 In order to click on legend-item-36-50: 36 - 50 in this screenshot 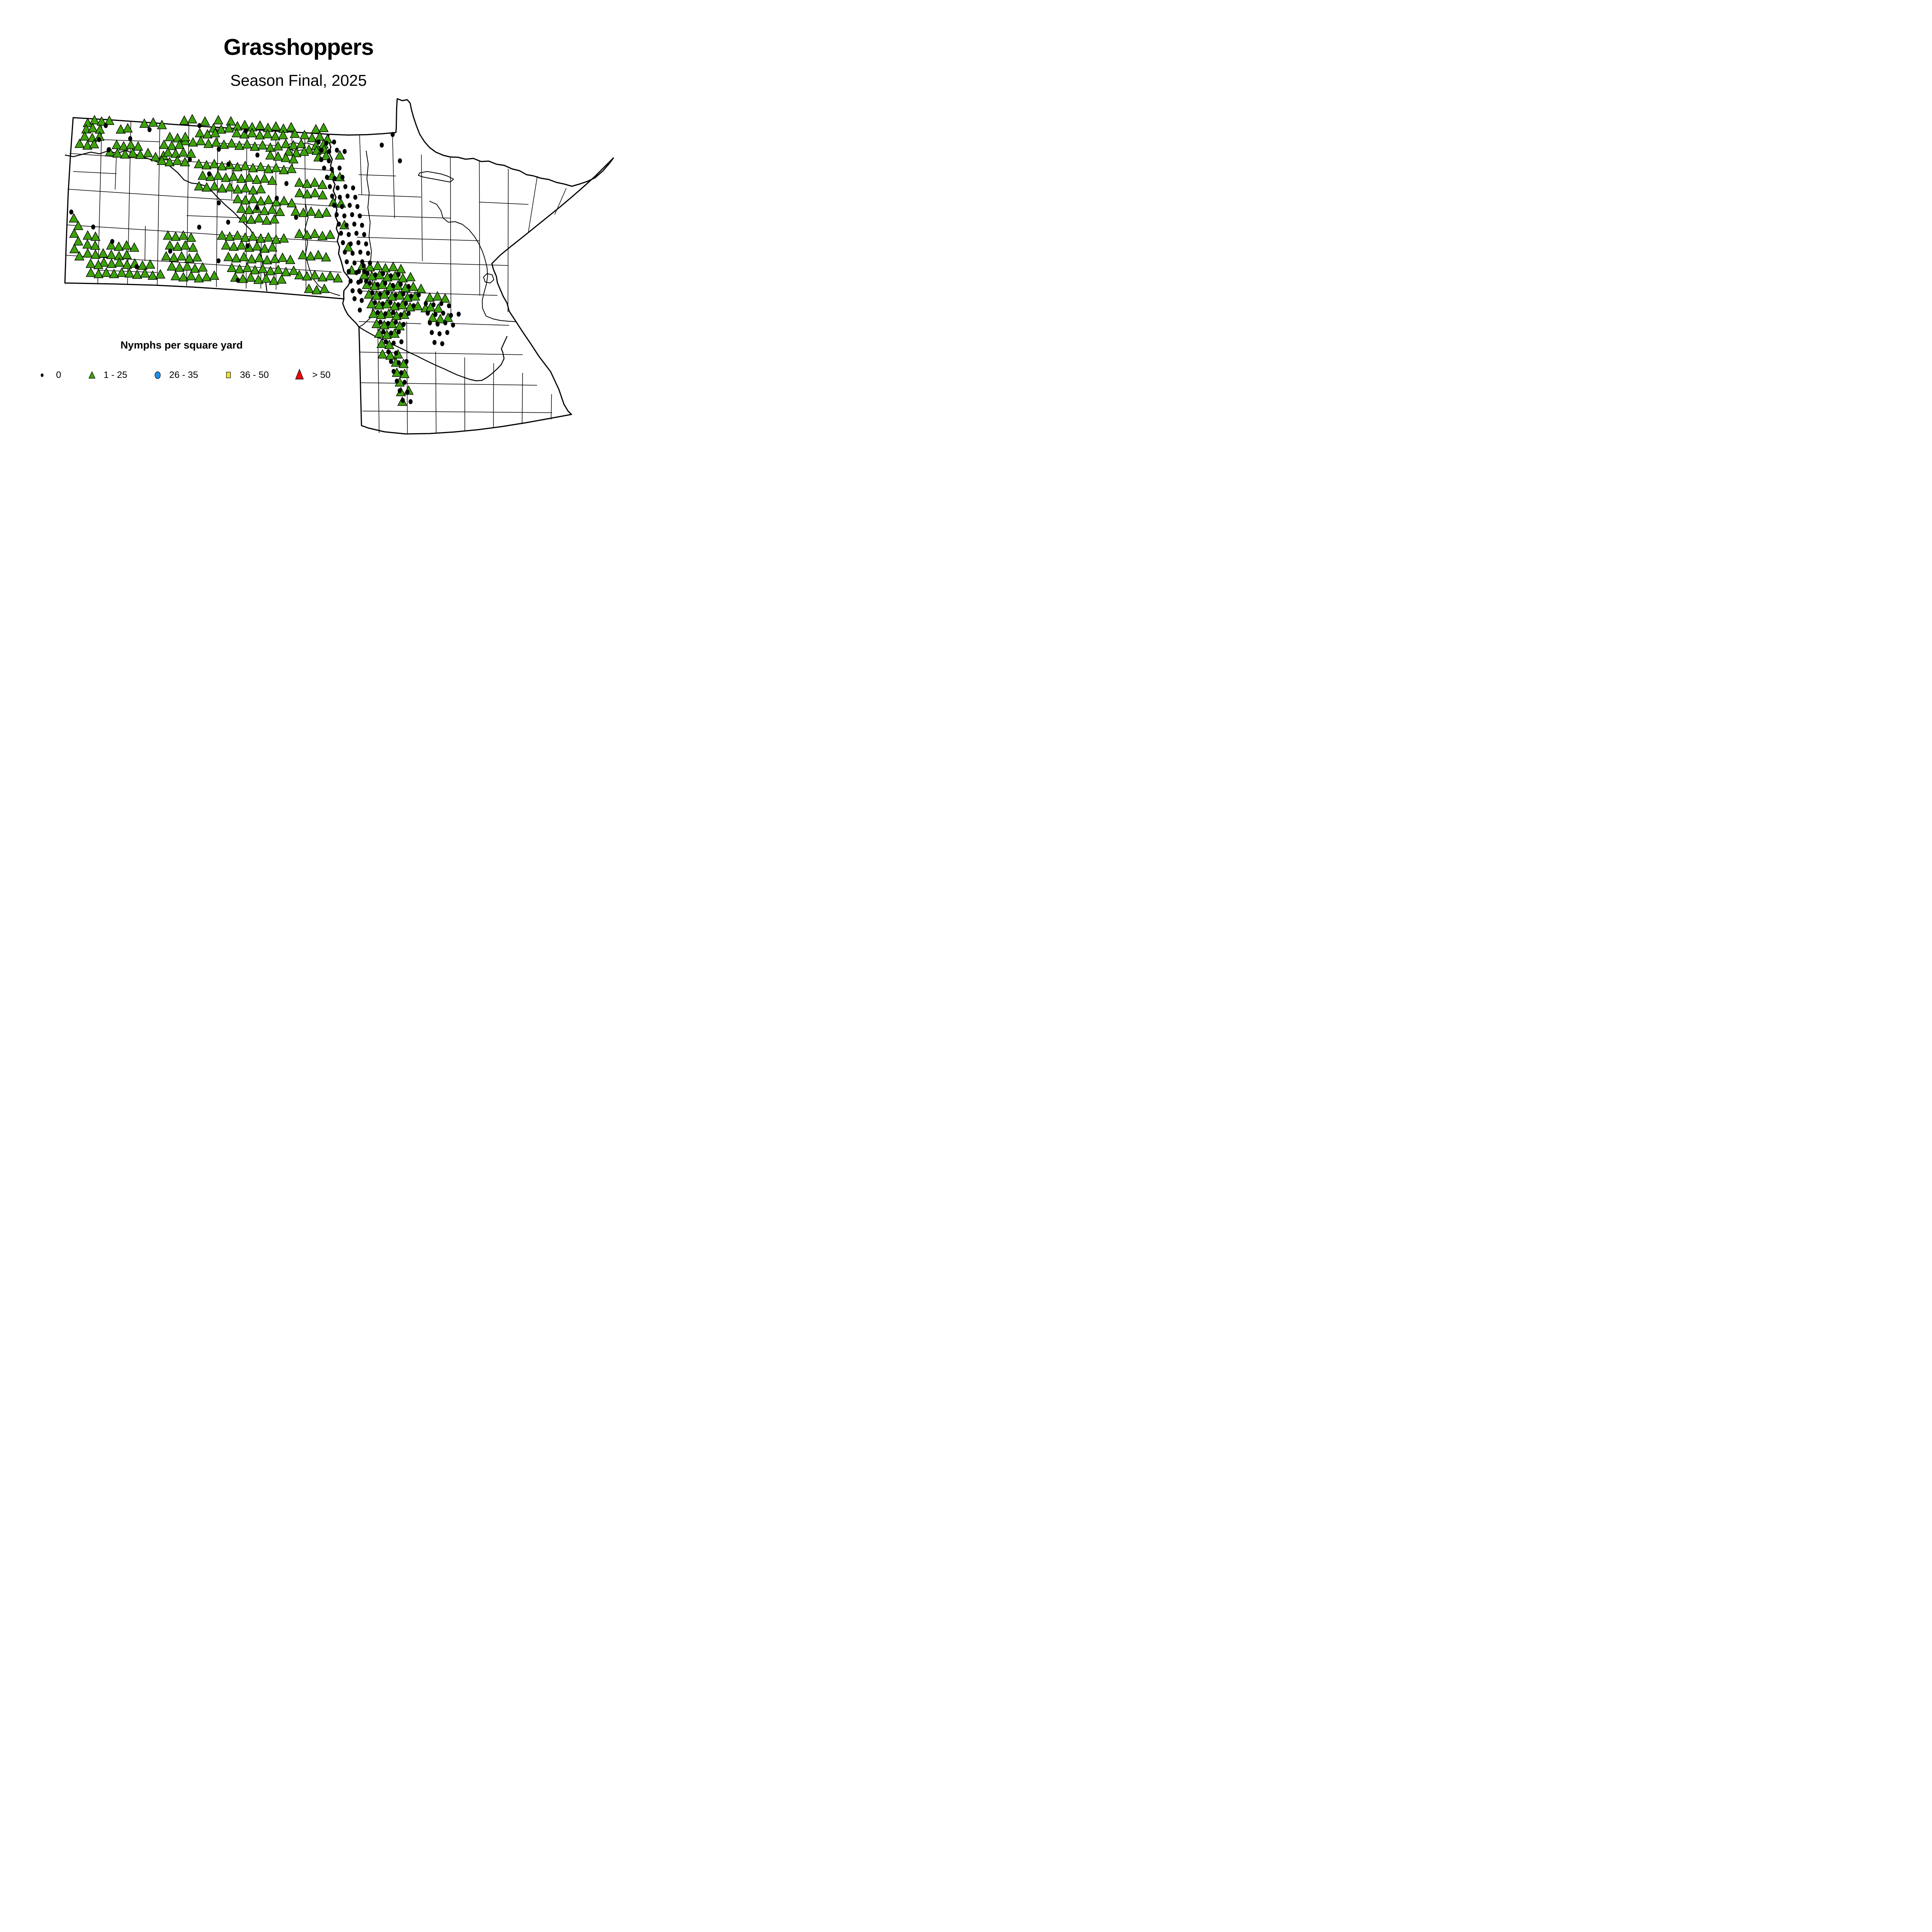, I will do `click(246, 375)`.